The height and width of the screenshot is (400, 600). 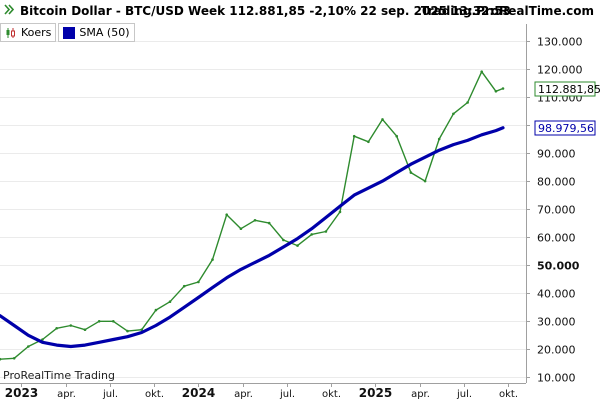 I want to click on color-swatch, so click(x=69, y=32).